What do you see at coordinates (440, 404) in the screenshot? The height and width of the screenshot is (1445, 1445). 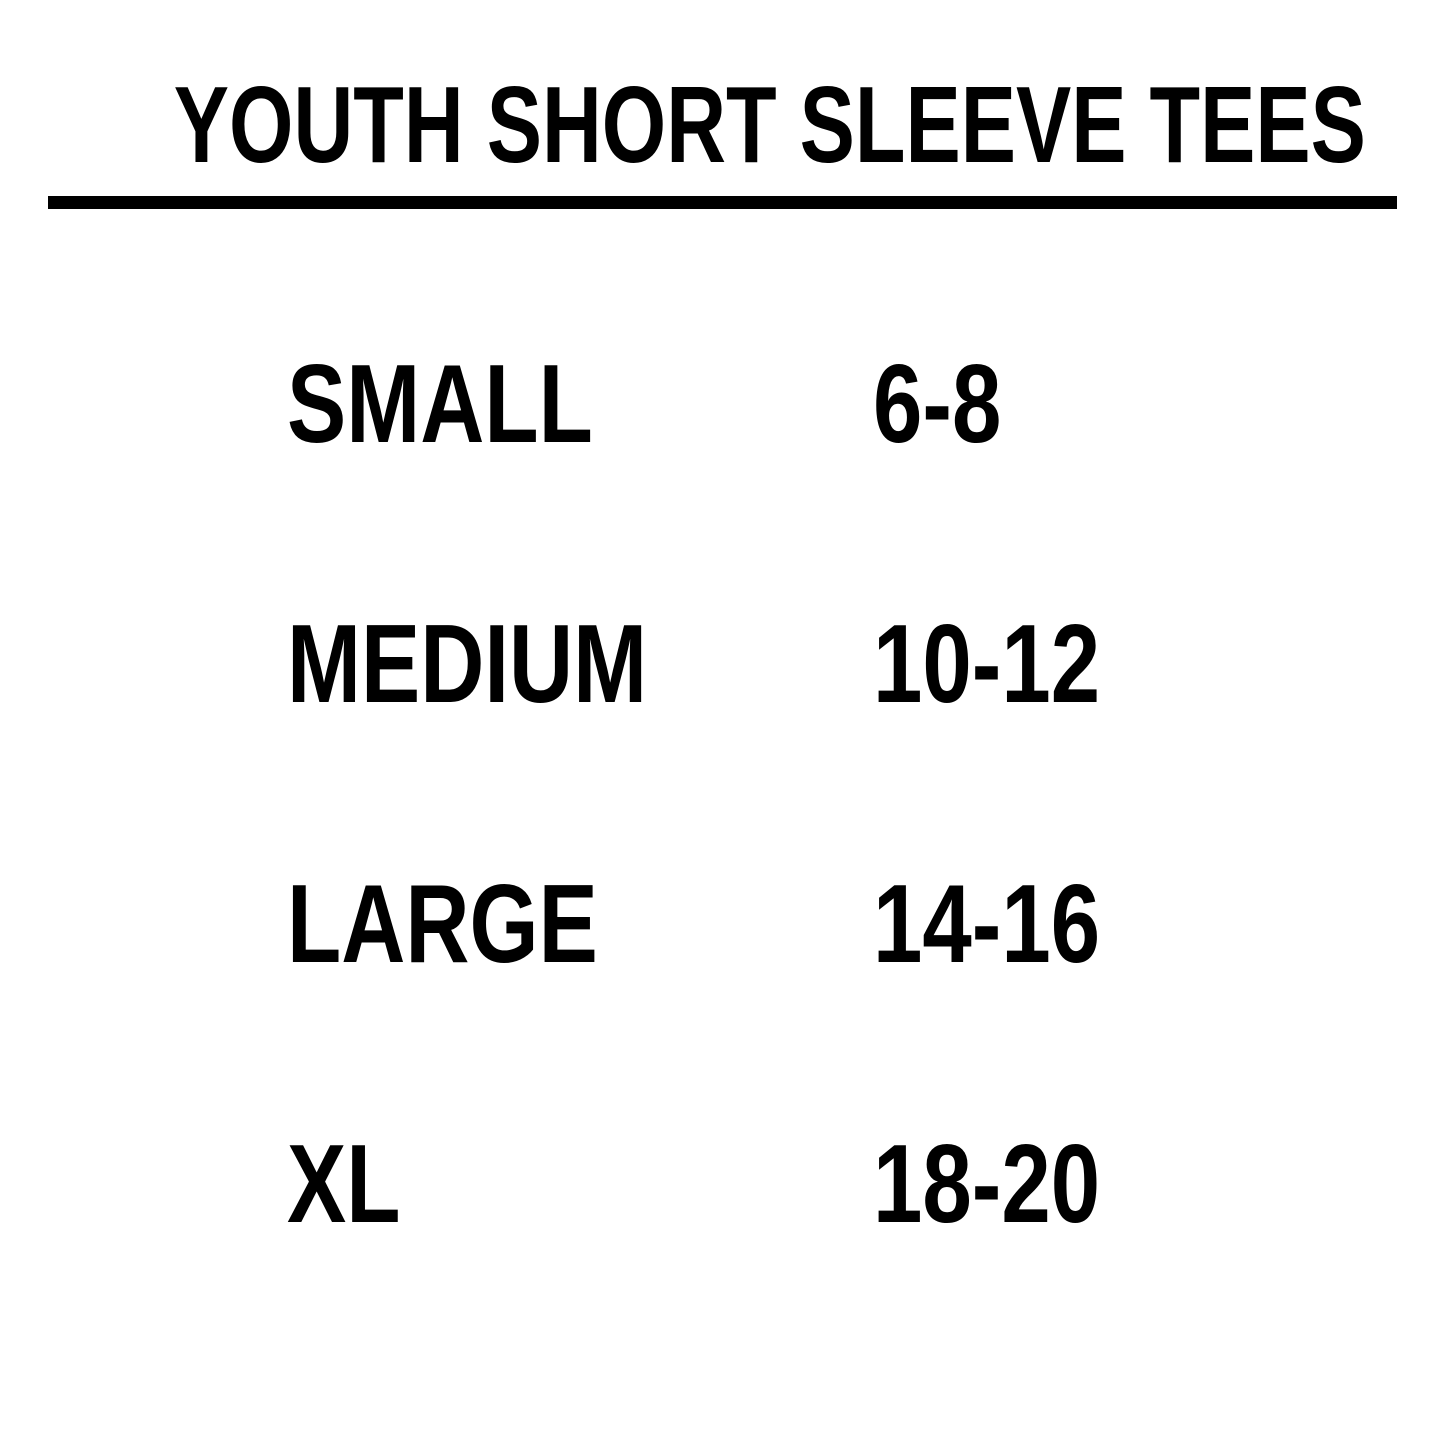 I see `size-label: SMALL` at bounding box center [440, 404].